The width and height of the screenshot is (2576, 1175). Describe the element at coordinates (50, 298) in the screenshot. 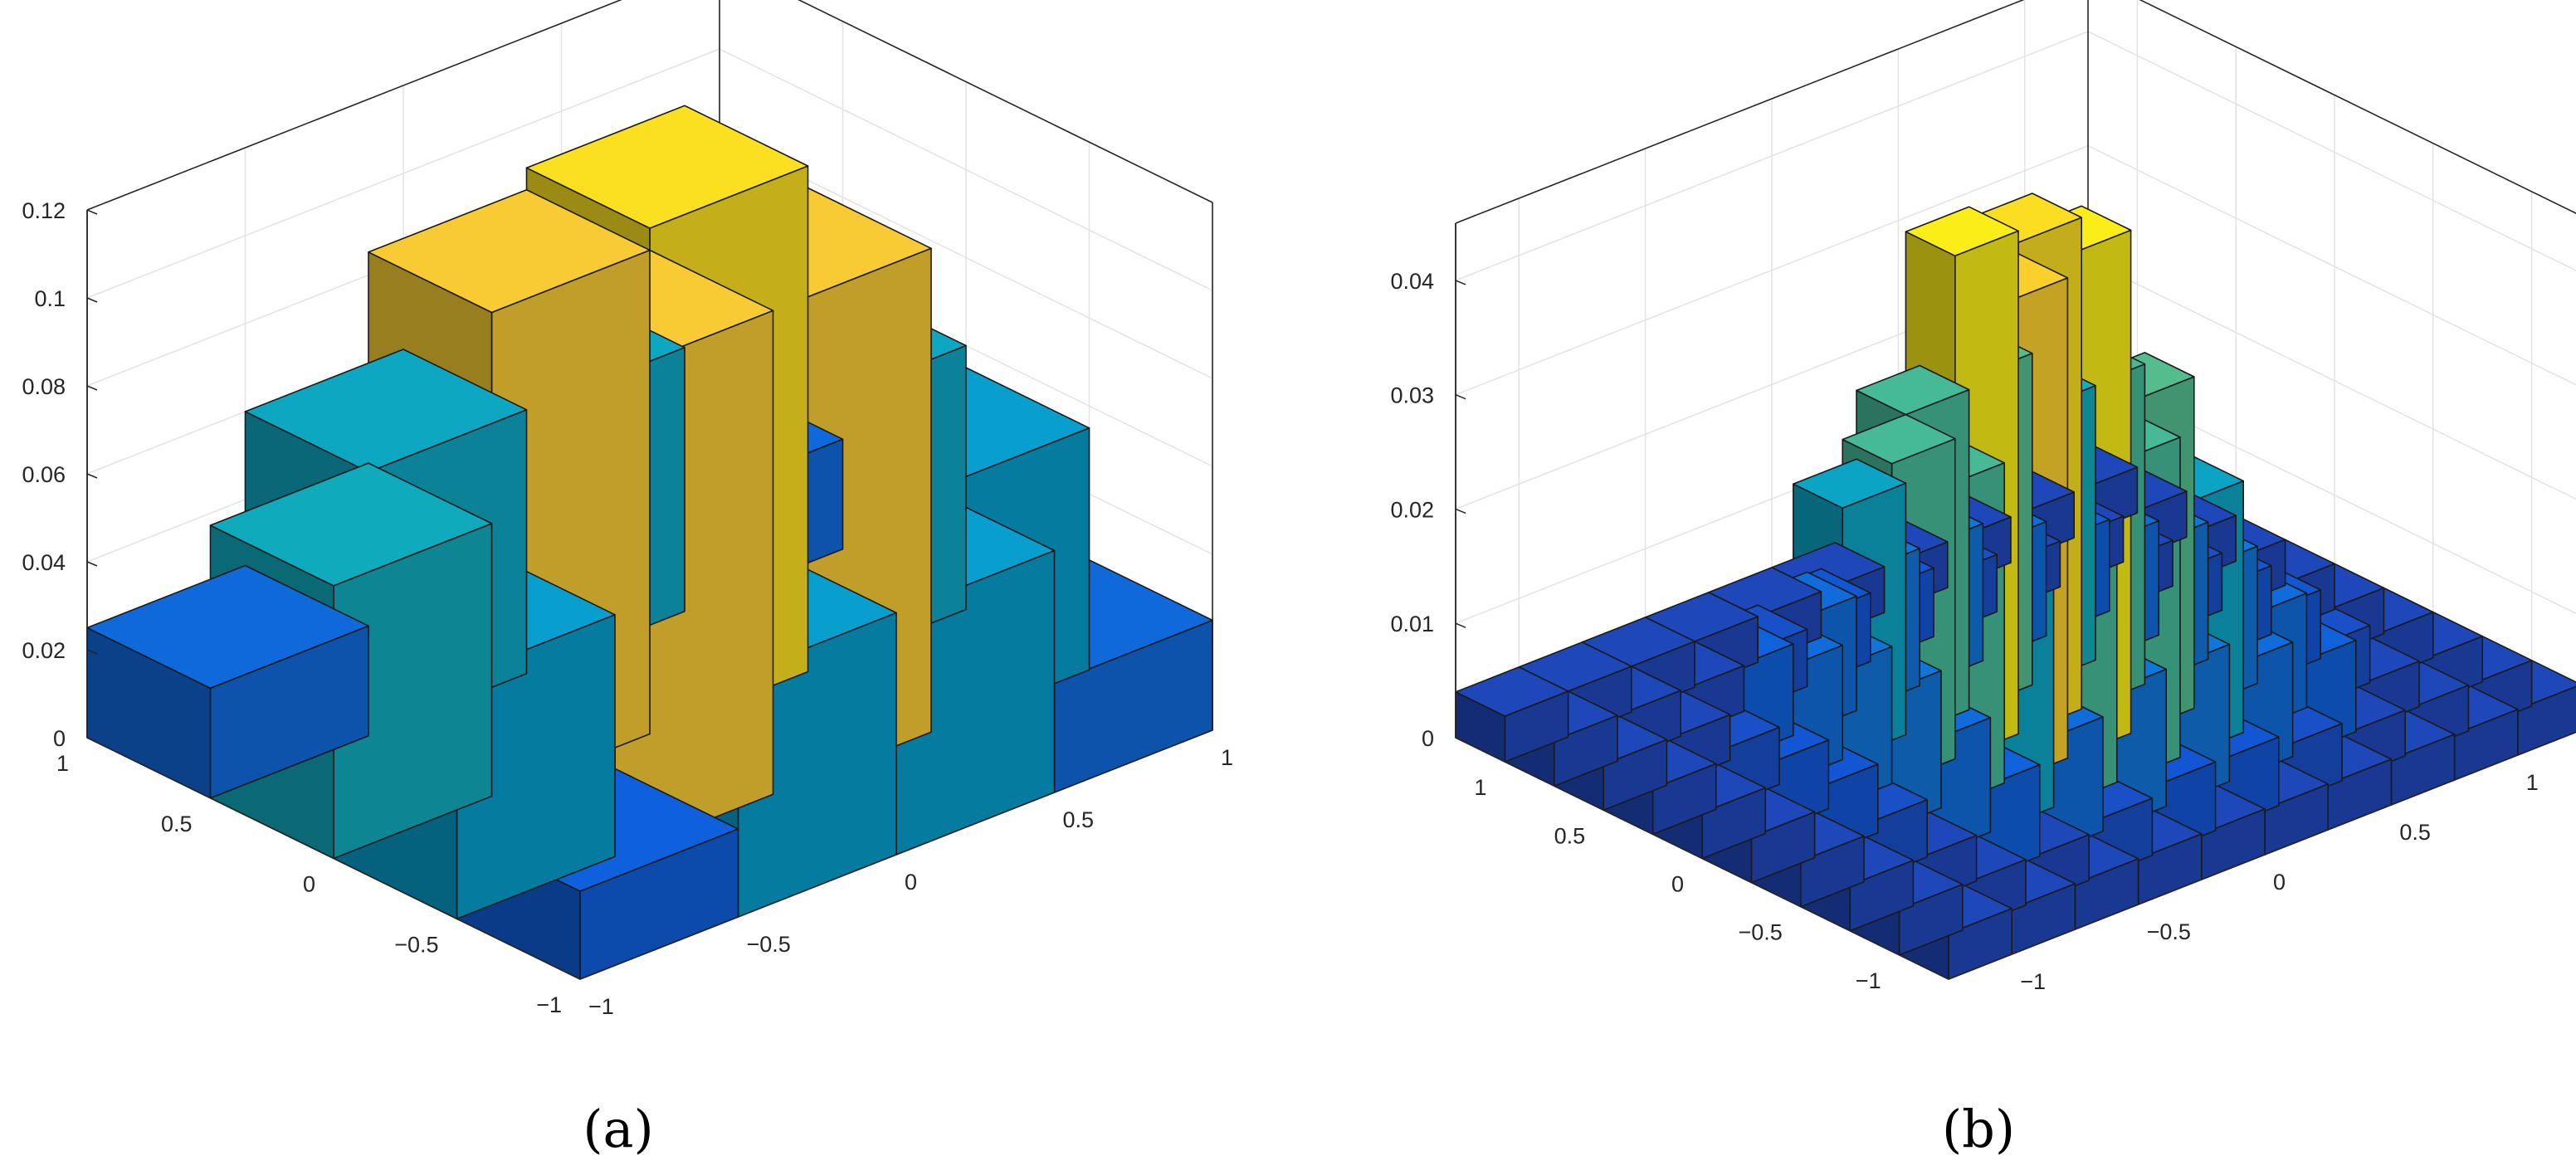

I see `z-tick-label: 0.1` at that location.